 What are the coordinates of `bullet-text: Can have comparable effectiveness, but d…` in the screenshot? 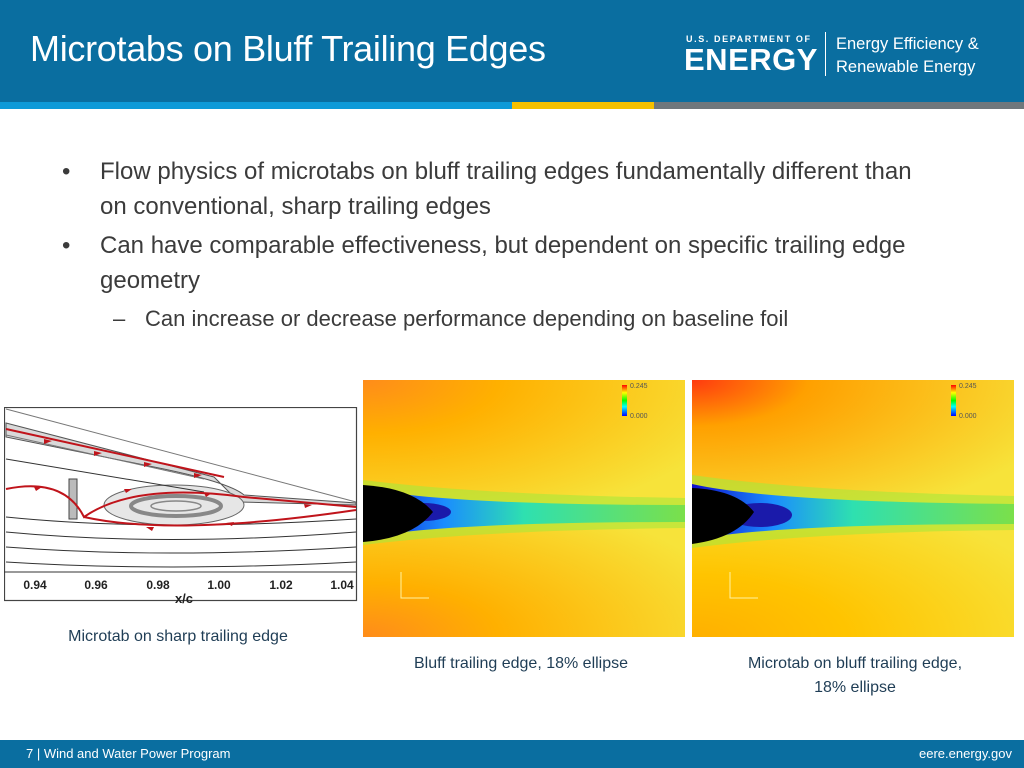 It's located at (503, 263).